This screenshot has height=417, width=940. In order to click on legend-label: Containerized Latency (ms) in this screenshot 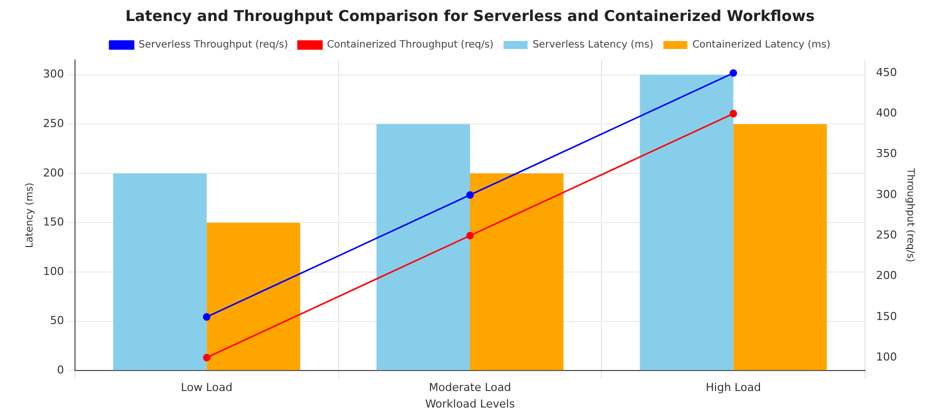, I will do `click(761, 45)`.